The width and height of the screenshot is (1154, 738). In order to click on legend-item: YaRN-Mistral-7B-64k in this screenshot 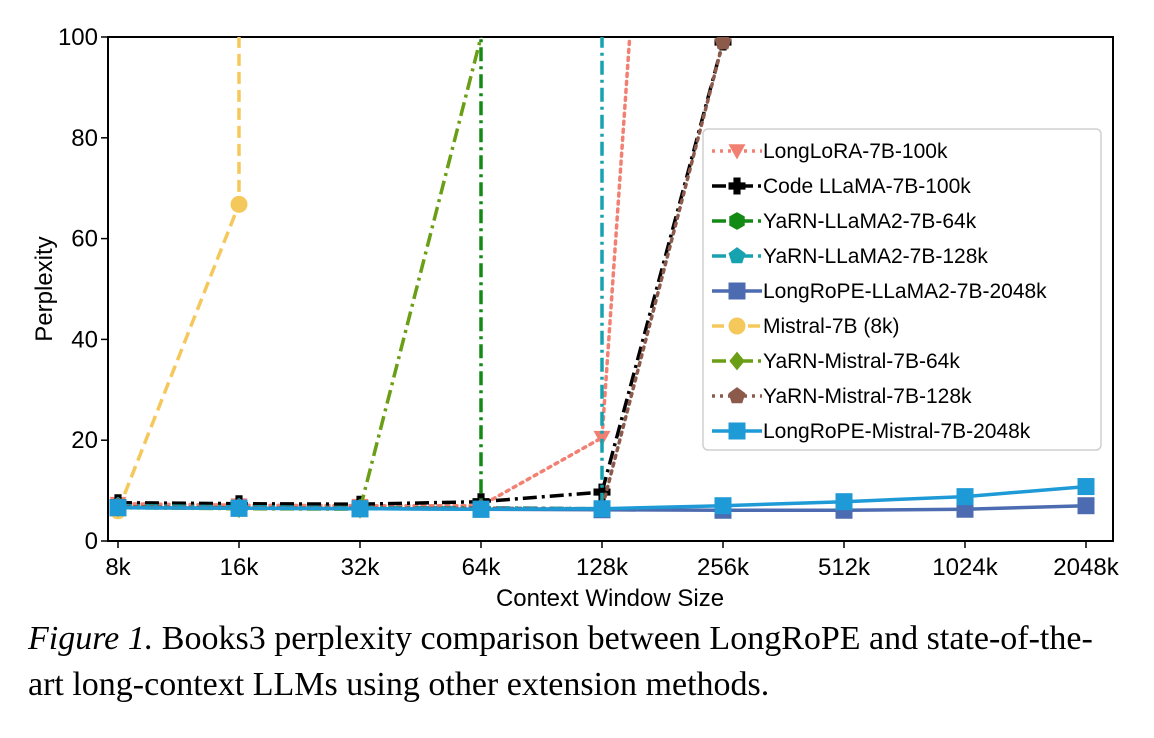, I will do `click(836, 361)`.